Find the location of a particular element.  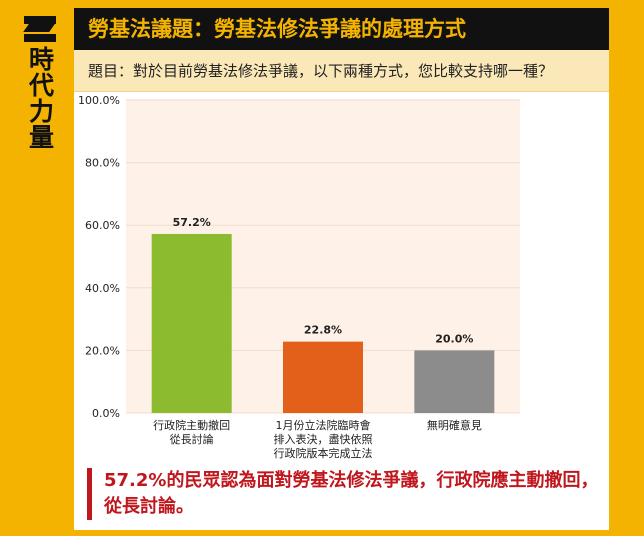

y-tick-label: 80.0% is located at coordinates (102, 163).